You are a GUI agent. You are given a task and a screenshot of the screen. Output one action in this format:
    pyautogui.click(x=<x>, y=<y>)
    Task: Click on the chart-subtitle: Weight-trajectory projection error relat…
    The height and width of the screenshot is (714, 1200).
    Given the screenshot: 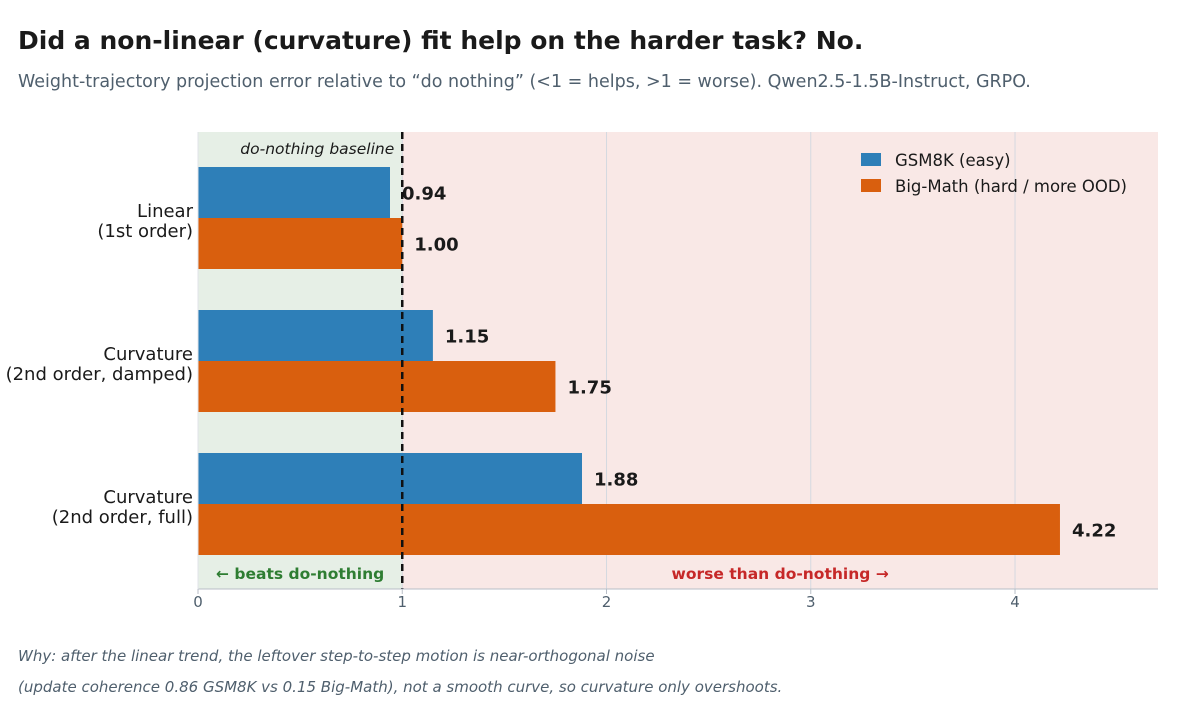 What is the action you would take?
    pyautogui.click(x=524, y=82)
    